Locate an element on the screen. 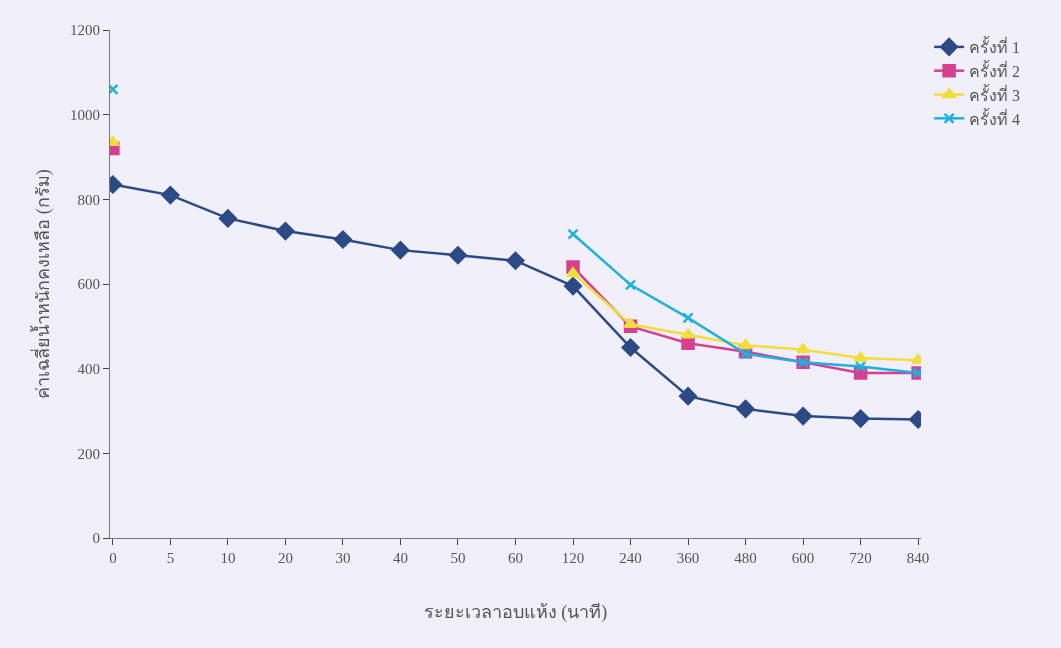 This screenshot has height=648, width=1061. y-tick-label: 600 is located at coordinates (88, 284).